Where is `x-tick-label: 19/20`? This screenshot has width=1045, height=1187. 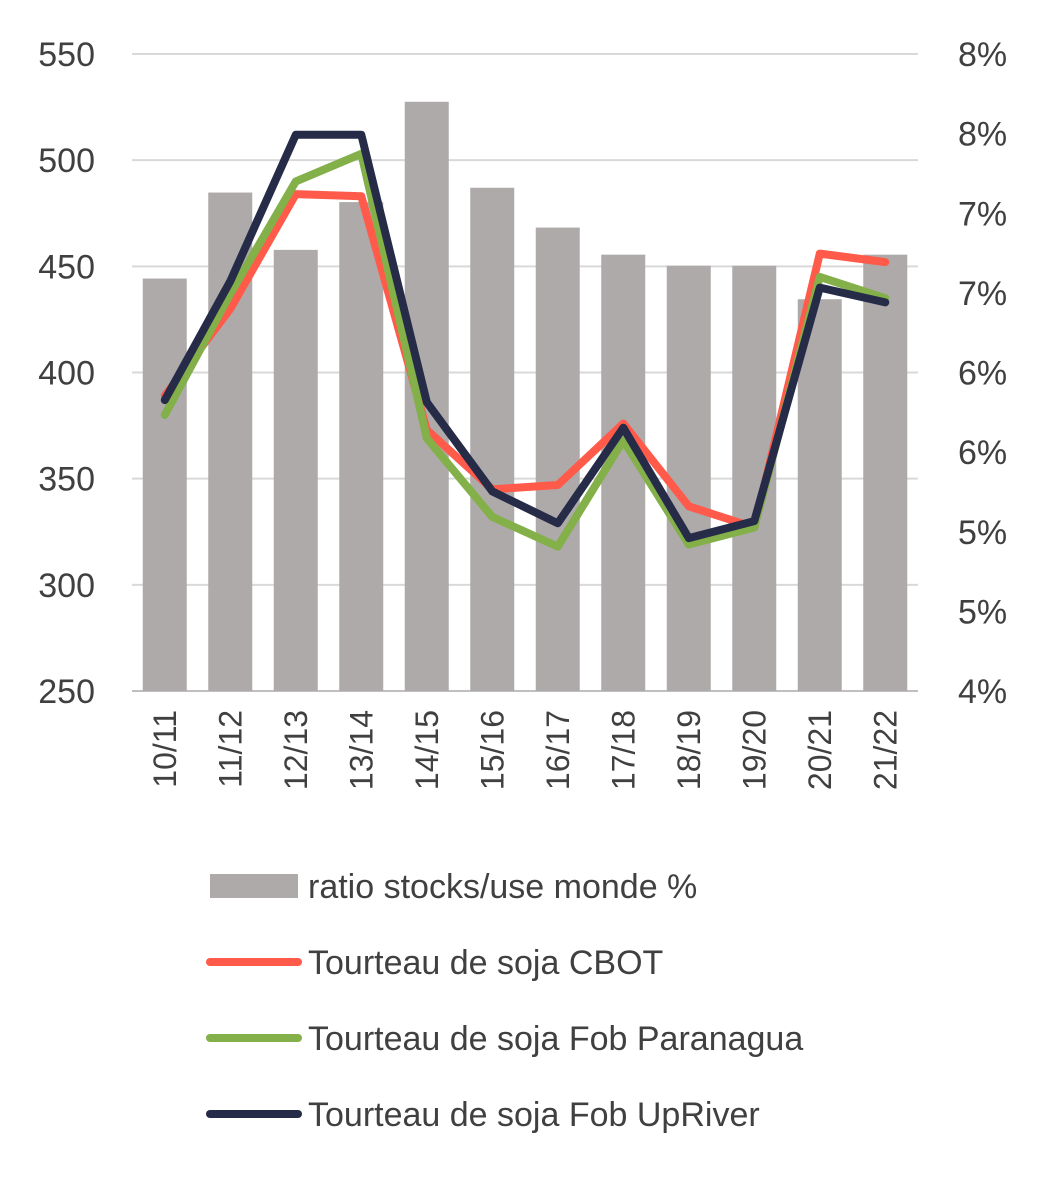 x-tick-label: 19/20 is located at coordinates (754, 750).